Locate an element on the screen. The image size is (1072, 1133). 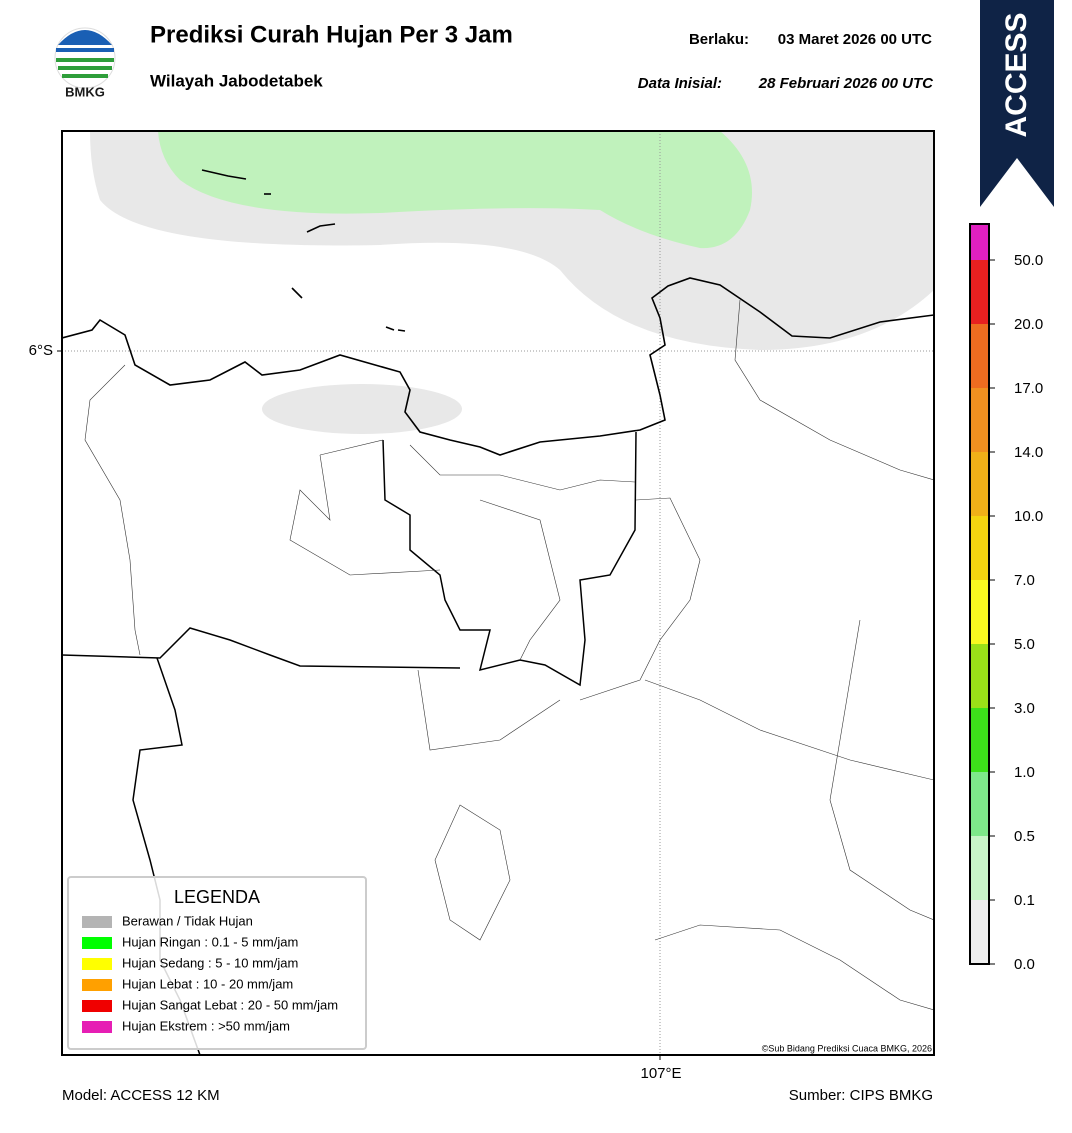
subtitle: Wilayah Jabodetabek is located at coordinates (236, 80).